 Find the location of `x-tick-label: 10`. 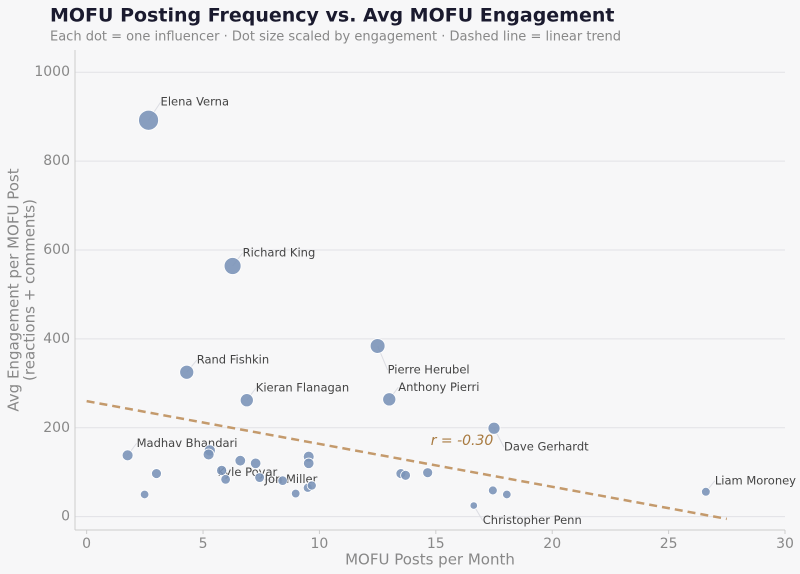

x-tick-label: 10 is located at coordinates (320, 544).